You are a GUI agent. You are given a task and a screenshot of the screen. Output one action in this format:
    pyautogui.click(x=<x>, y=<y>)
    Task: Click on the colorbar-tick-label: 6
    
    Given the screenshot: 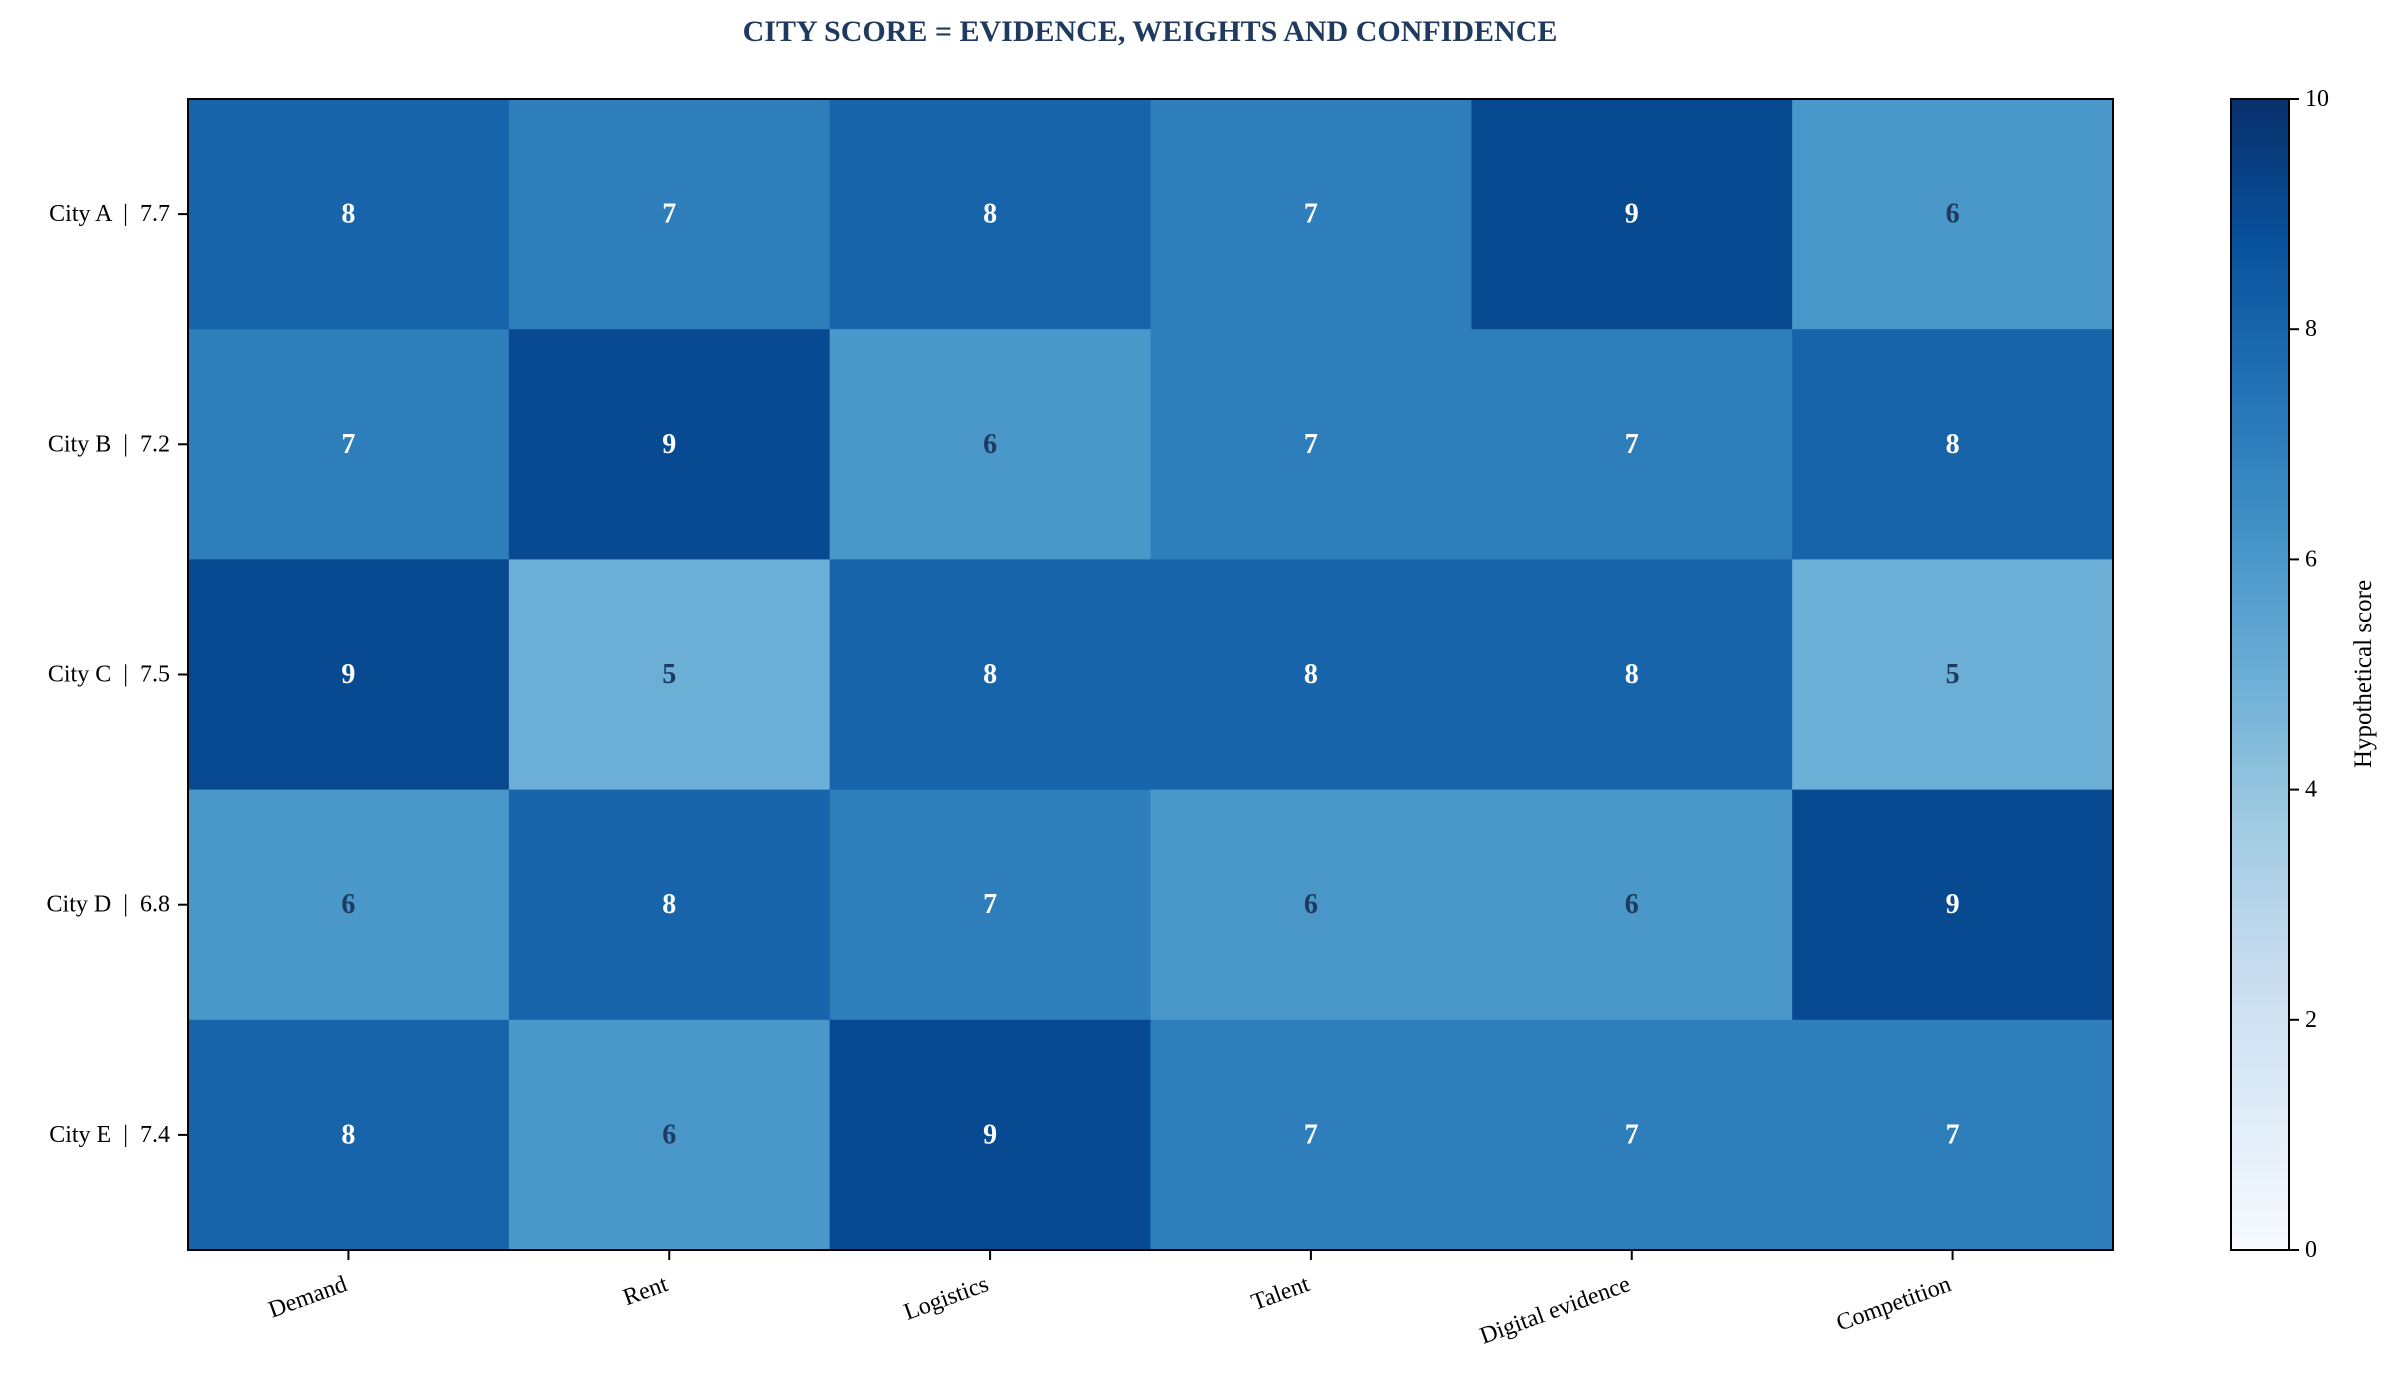 What is the action you would take?
    pyautogui.click(x=2311, y=559)
    